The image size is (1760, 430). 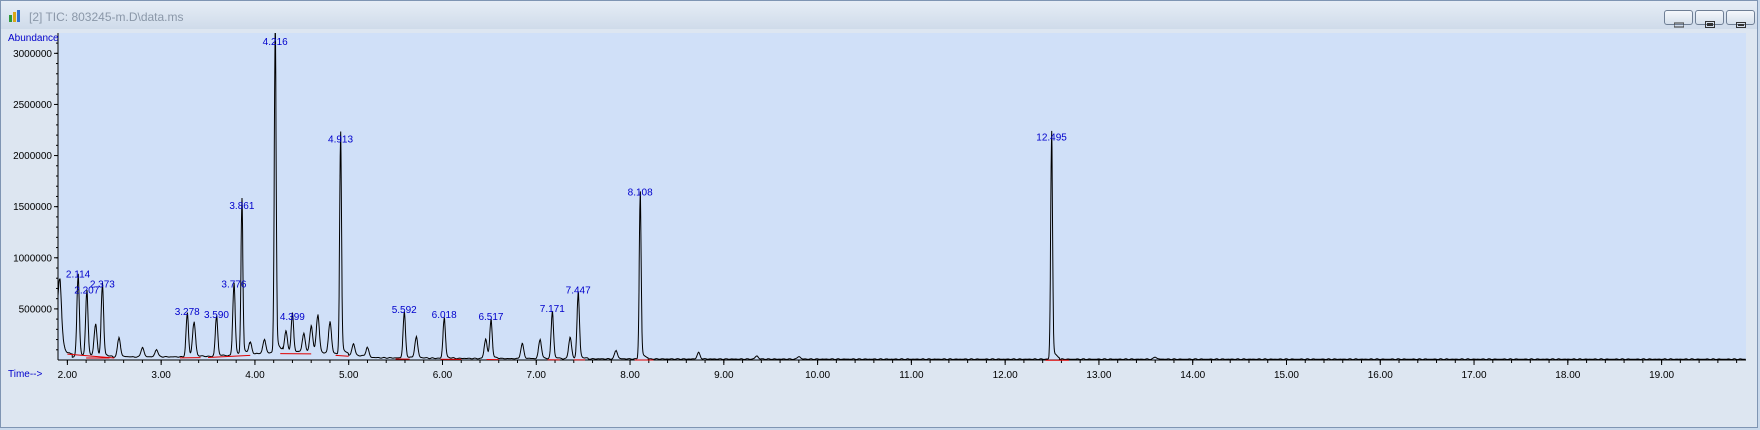 I want to click on restore-button, so click(x=1709, y=19).